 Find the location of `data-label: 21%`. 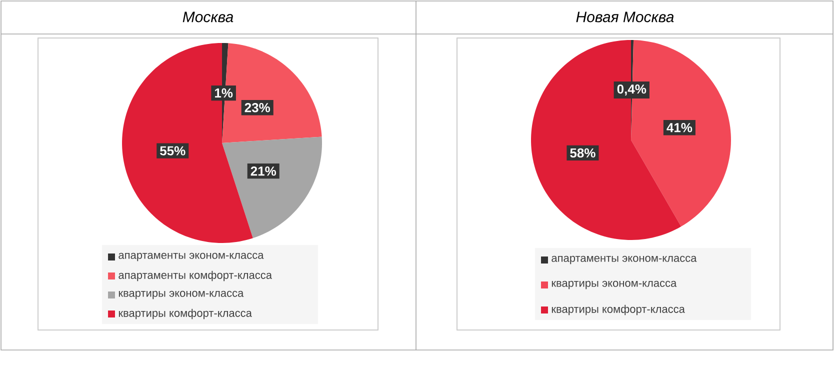

data-label: 21% is located at coordinates (263, 171).